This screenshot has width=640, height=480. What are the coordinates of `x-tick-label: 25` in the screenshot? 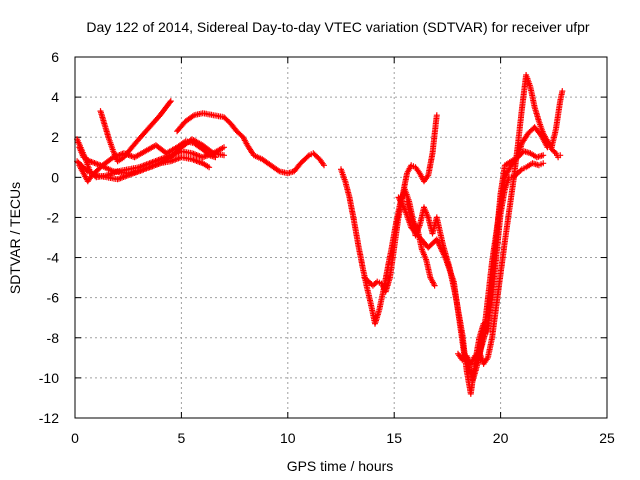 It's located at (607, 438).